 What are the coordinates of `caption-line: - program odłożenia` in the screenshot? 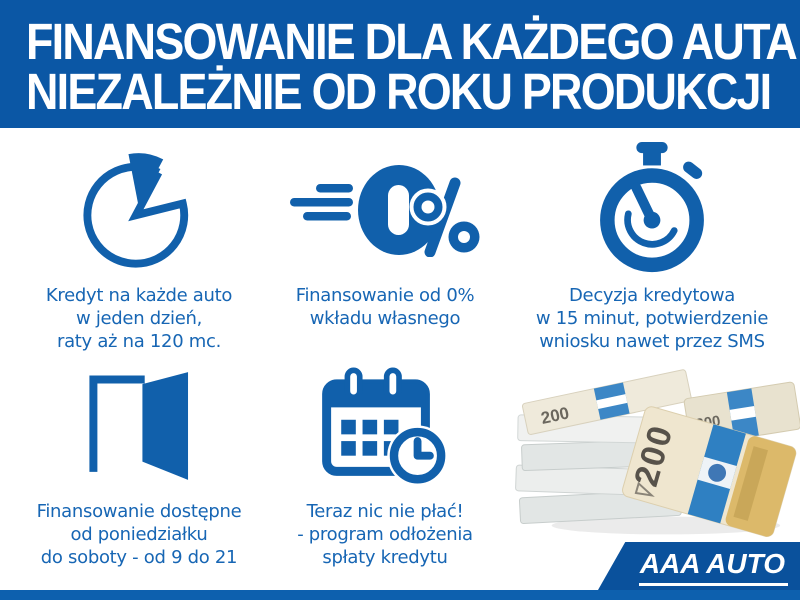 It's located at (385, 534).